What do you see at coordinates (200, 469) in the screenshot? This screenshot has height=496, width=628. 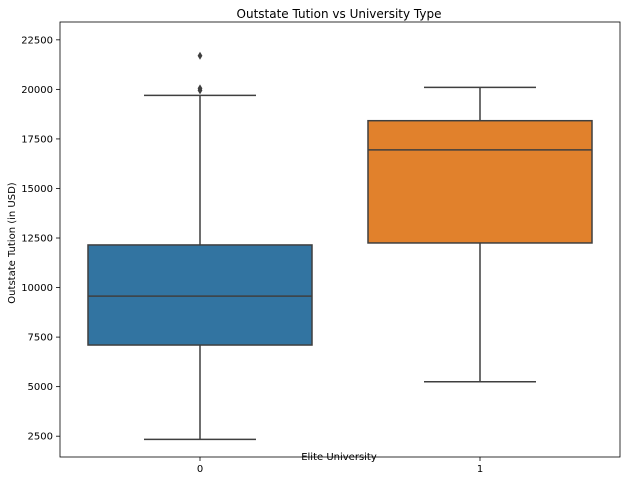 I see `x-tick-label-0: 0` at bounding box center [200, 469].